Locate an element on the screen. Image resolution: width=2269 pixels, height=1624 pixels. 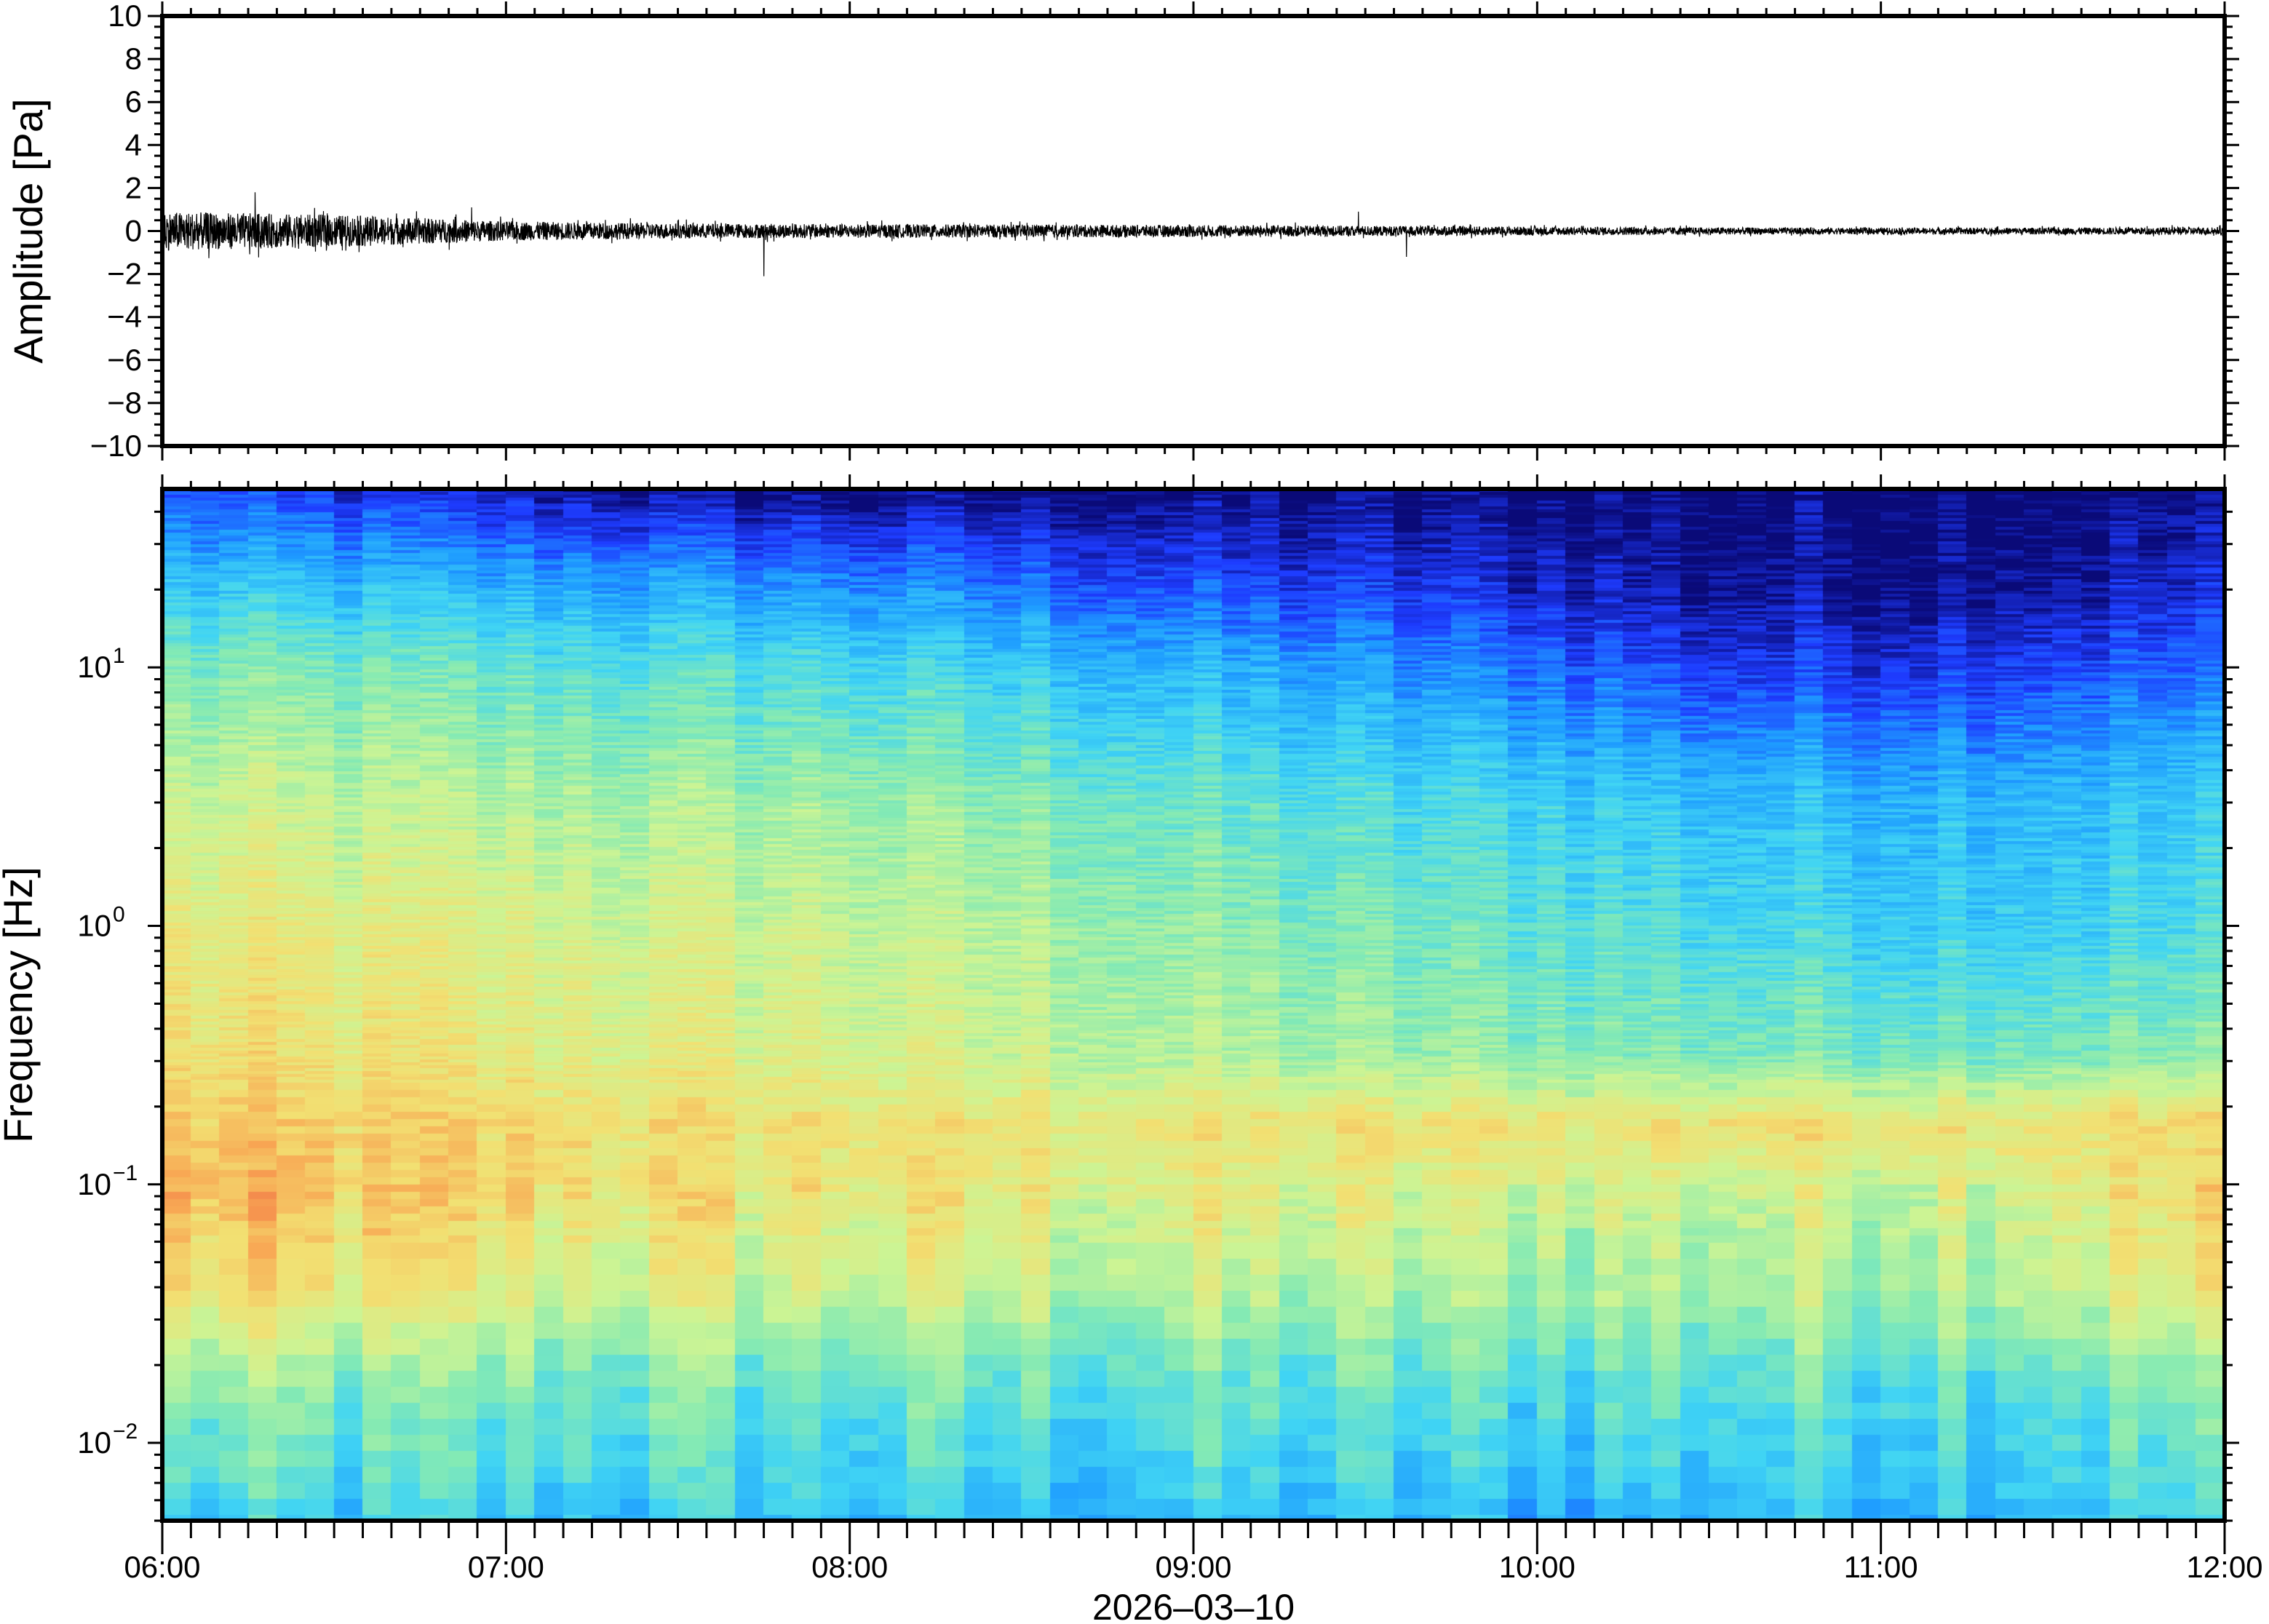
y-tick-label: −6 is located at coordinates (125, 360).